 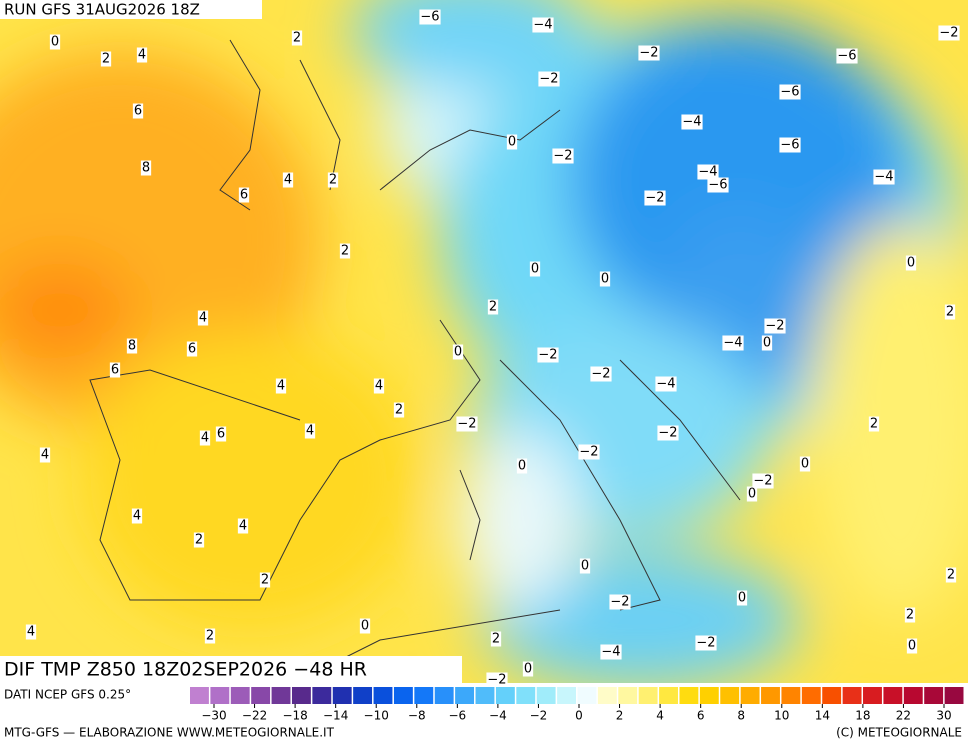 What do you see at coordinates (899, 733) in the screenshot?
I see `copyright-label: (C) METEOGIORNALE` at bounding box center [899, 733].